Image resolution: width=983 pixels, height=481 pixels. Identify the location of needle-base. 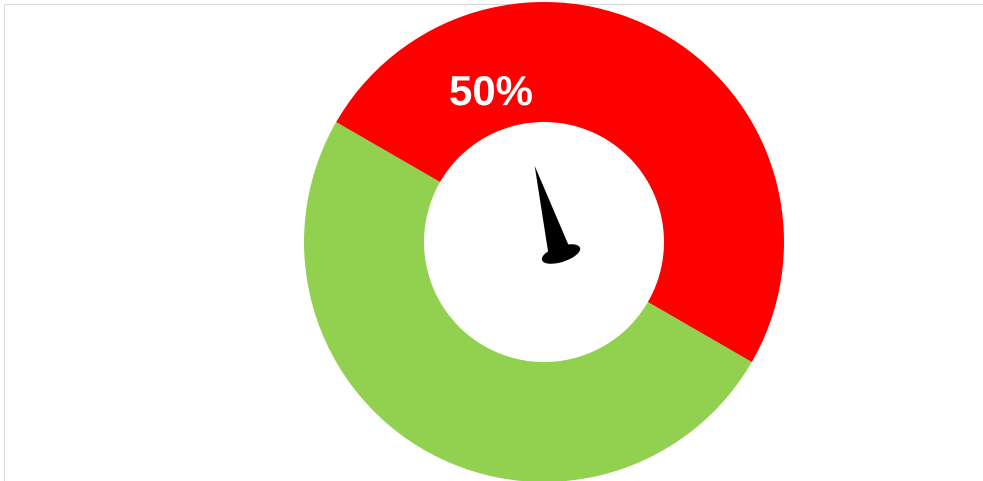
(561, 254).